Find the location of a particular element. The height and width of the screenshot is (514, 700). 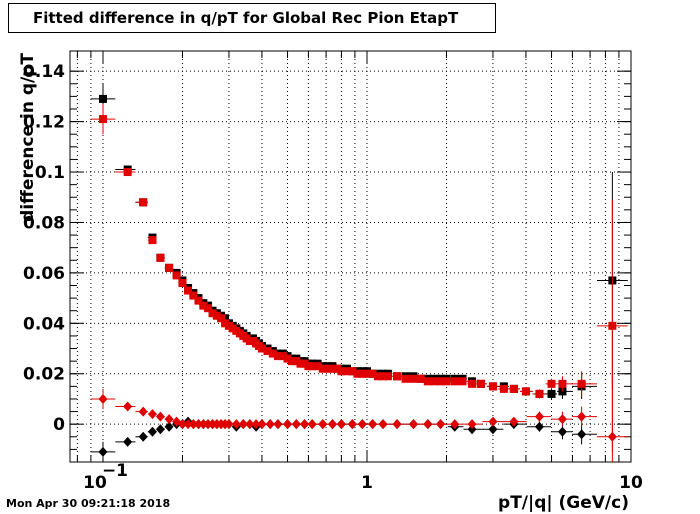

y-tick-label: 0.1 is located at coordinates (50, 173).